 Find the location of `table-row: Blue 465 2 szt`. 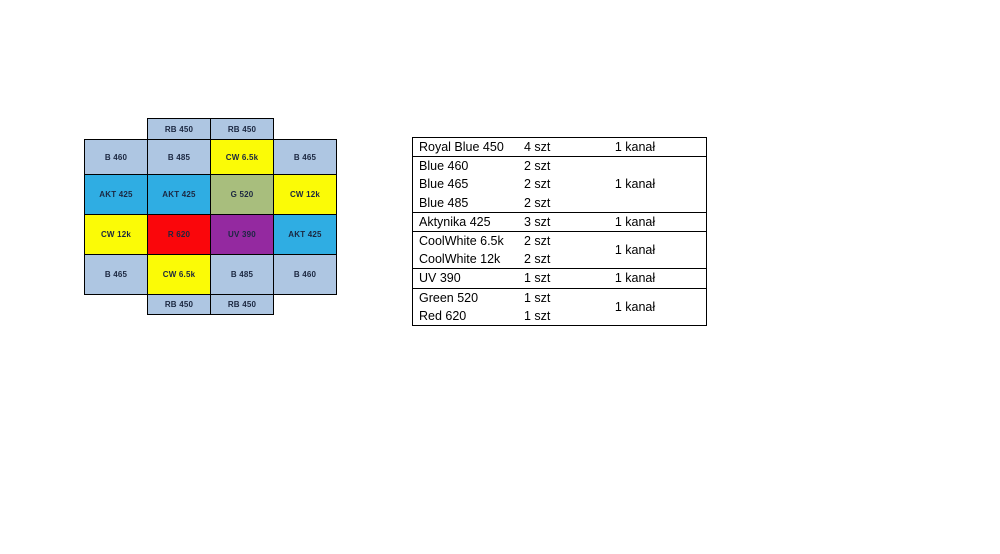

table-row: Blue 465 2 szt is located at coordinates (488, 184).